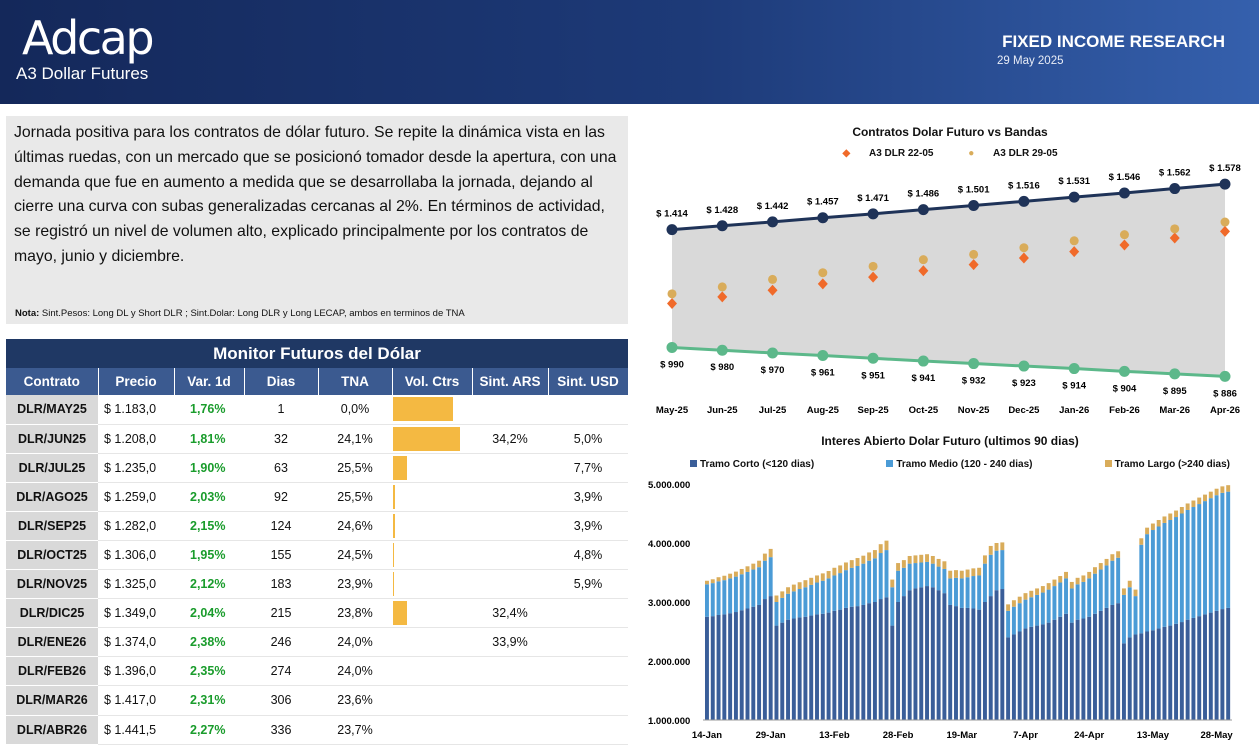 The height and width of the screenshot is (752, 1259). What do you see at coordinates (1012, 153) in the screenshot?
I see `legend-item-dlr-29-05: ● A3 DLR 29-05` at bounding box center [1012, 153].